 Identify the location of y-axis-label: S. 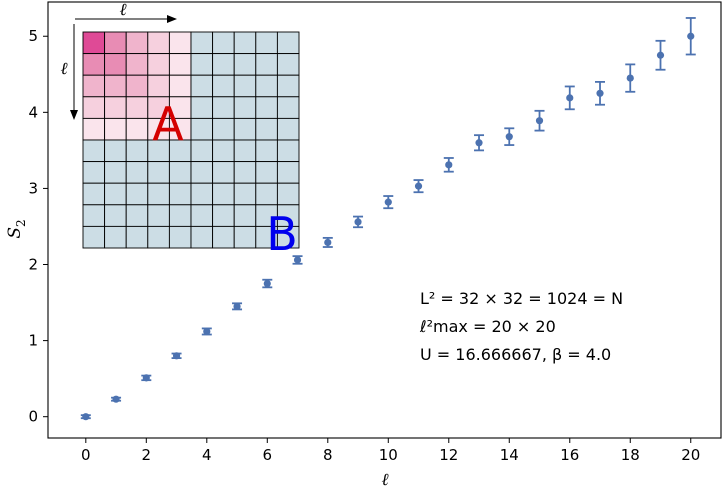
(15, 233).